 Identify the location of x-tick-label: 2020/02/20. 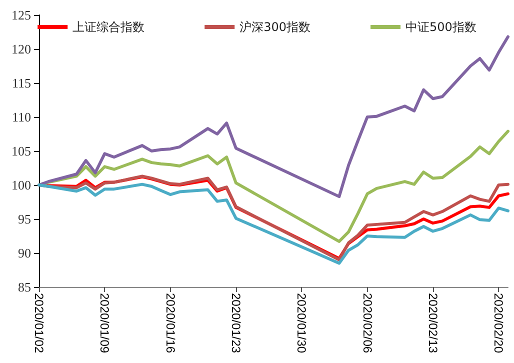
(499, 323).